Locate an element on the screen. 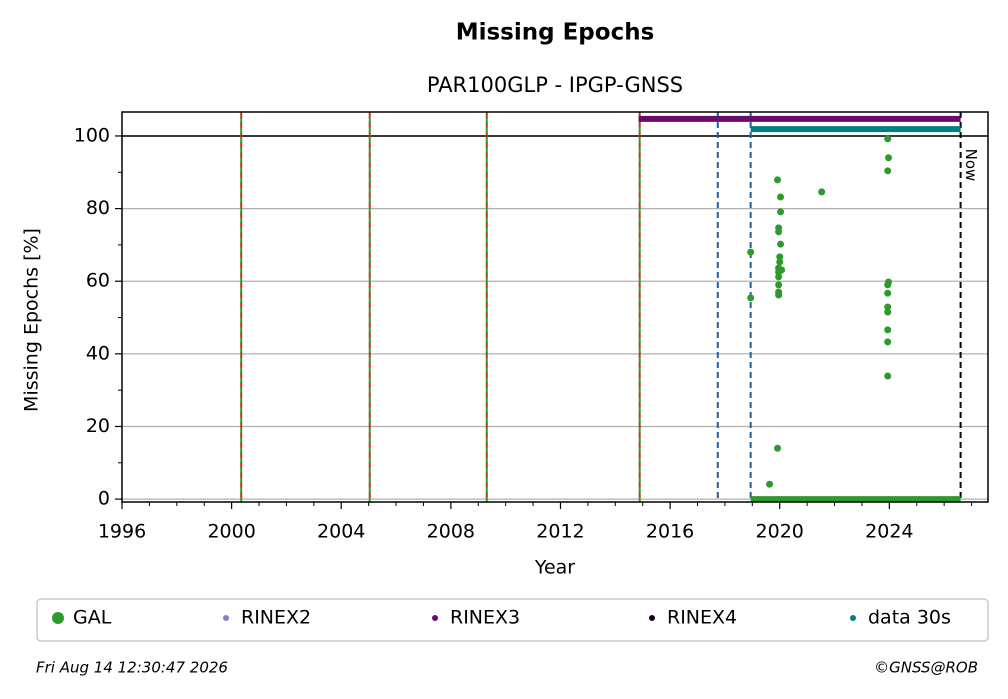 The height and width of the screenshot is (699, 1008). x-tick-label: 2024 is located at coordinates (889, 532).